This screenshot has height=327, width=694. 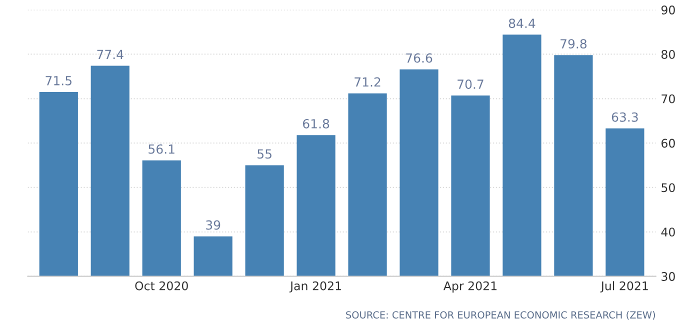 I want to click on data-label: 61.8, so click(x=316, y=123).